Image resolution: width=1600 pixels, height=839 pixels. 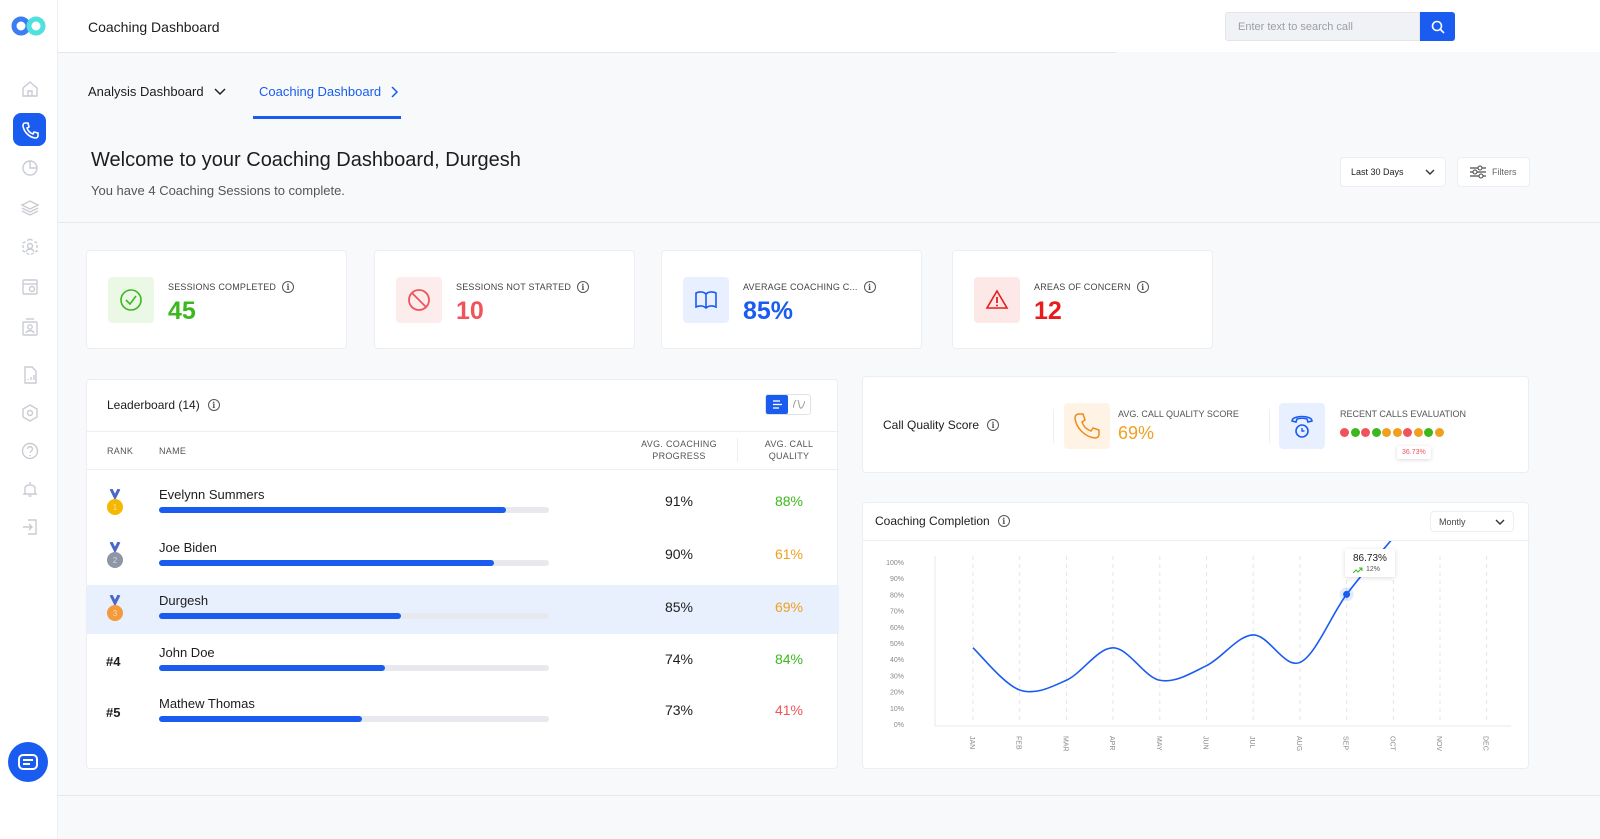 I want to click on period-label: Montly, so click(x=1452, y=521).